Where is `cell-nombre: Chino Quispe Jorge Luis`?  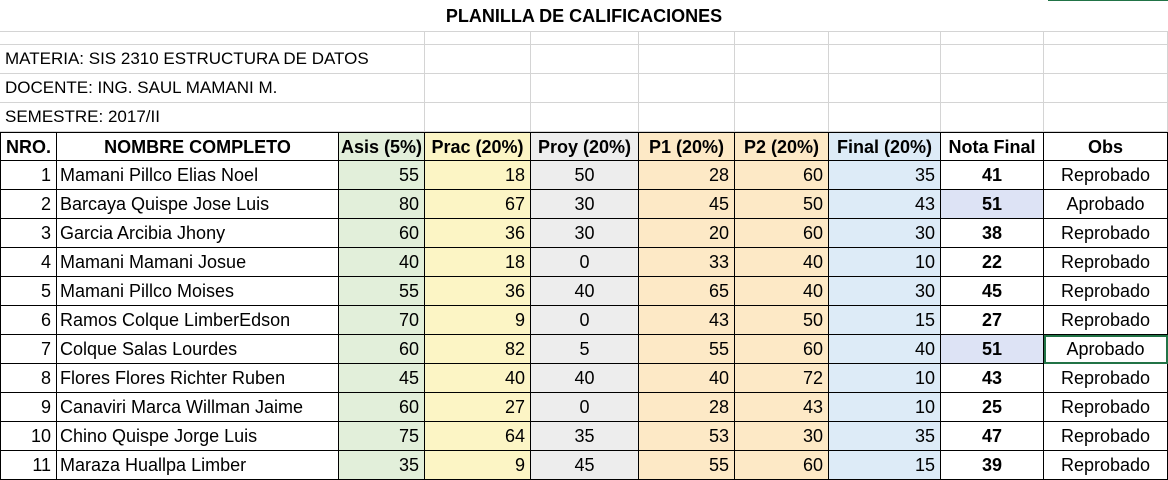 cell-nombre: Chino Quispe Jorge Luis is located at coordinates (198, 436).